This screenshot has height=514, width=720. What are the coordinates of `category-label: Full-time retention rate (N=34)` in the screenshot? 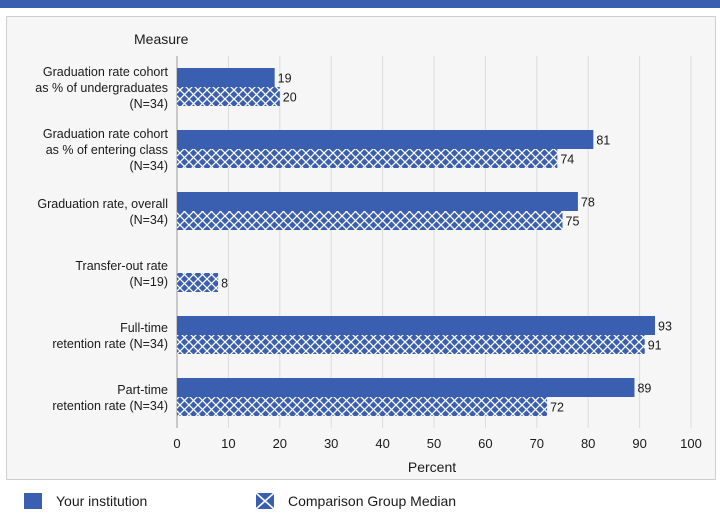 It's located at (110, 336).